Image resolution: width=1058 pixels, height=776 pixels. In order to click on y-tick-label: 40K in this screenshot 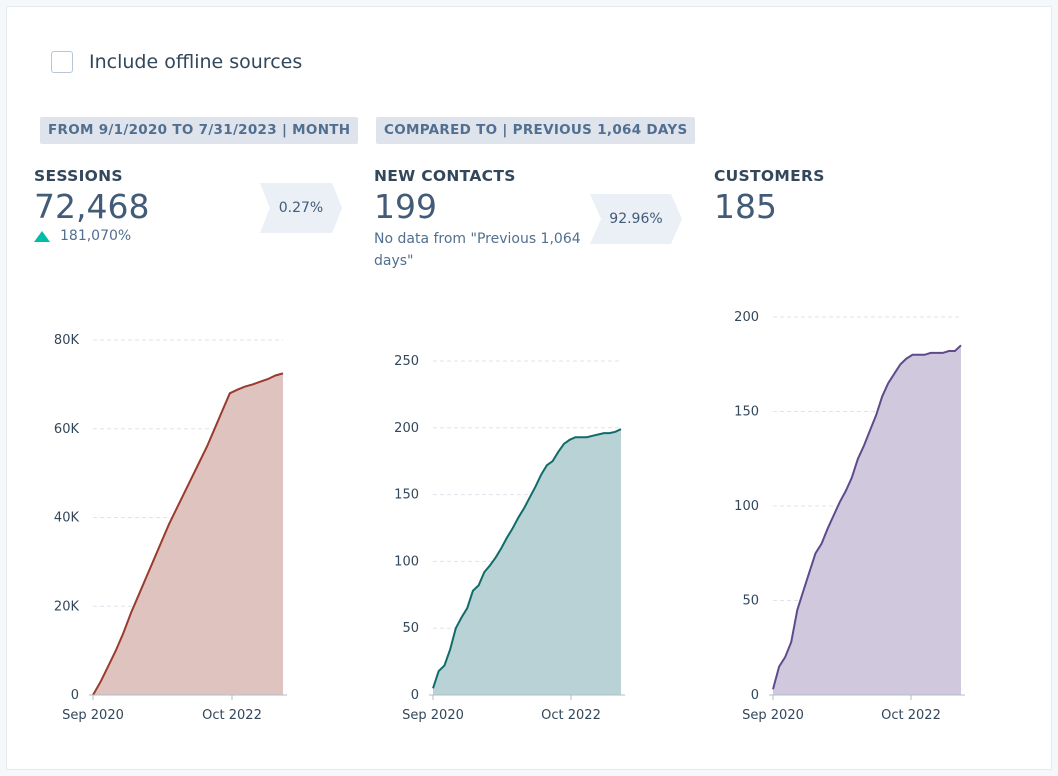, I will do `click(67, 518)`.